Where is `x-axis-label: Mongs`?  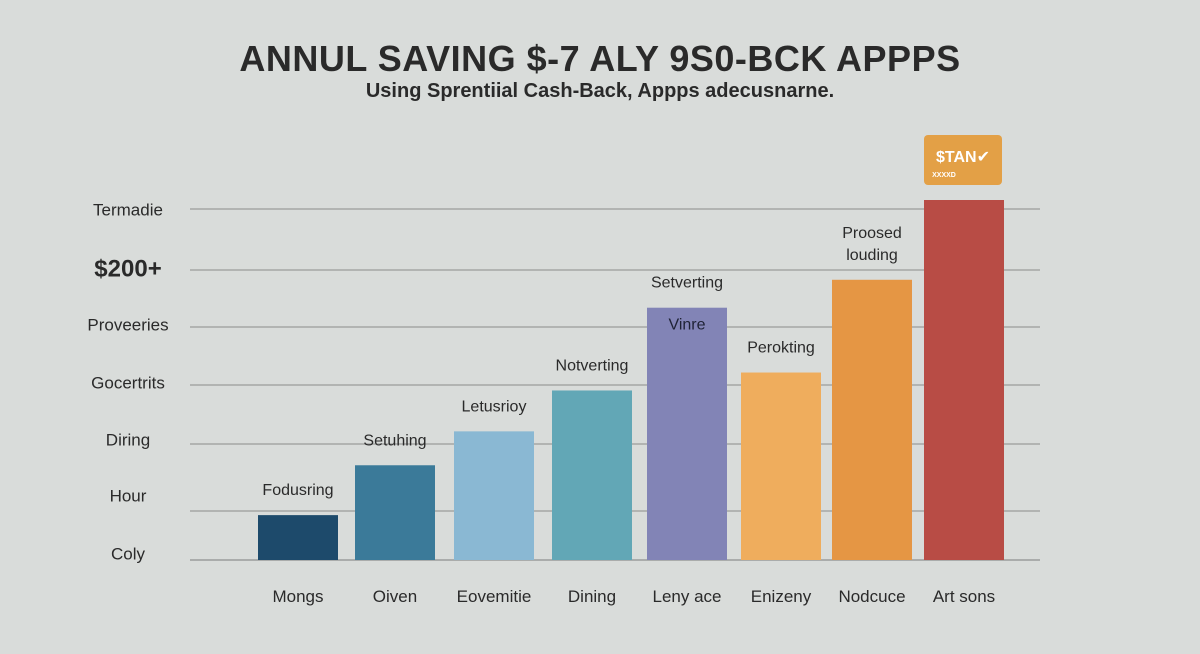 x-axis-label: Mongs is located at coordinates (297, 596).